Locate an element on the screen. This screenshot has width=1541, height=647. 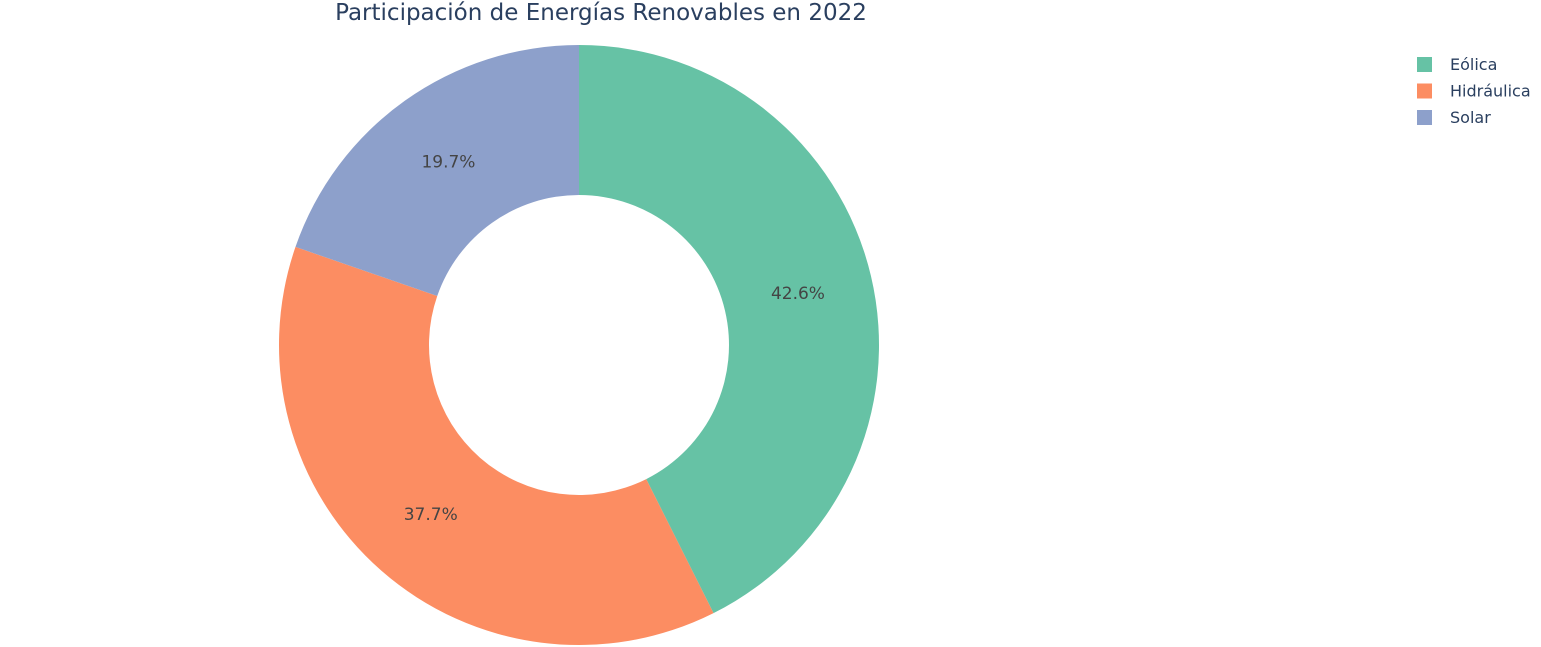
legend-swatch-eólica is located at coordinates (1424, 64).